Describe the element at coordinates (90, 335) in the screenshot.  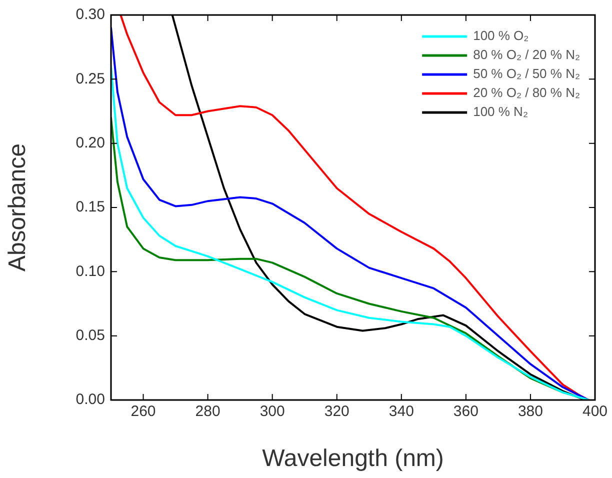
I see `y-tick-label: 0.05` at that location.